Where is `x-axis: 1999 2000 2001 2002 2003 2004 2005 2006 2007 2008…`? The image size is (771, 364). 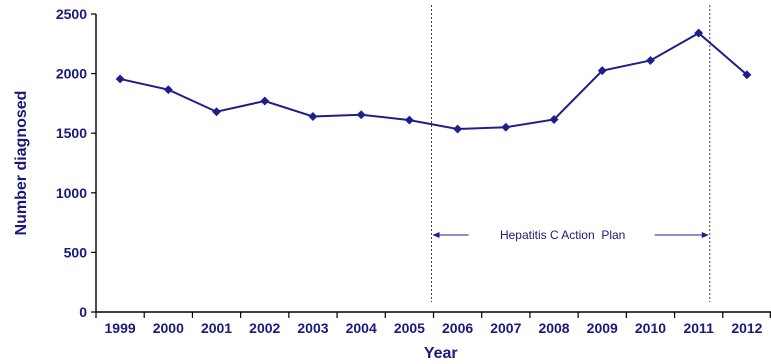
x-axis: 1999 2000 2001 2002 2003 2004 2005 2006 2007 2008… is located at coordinates (433, 323).